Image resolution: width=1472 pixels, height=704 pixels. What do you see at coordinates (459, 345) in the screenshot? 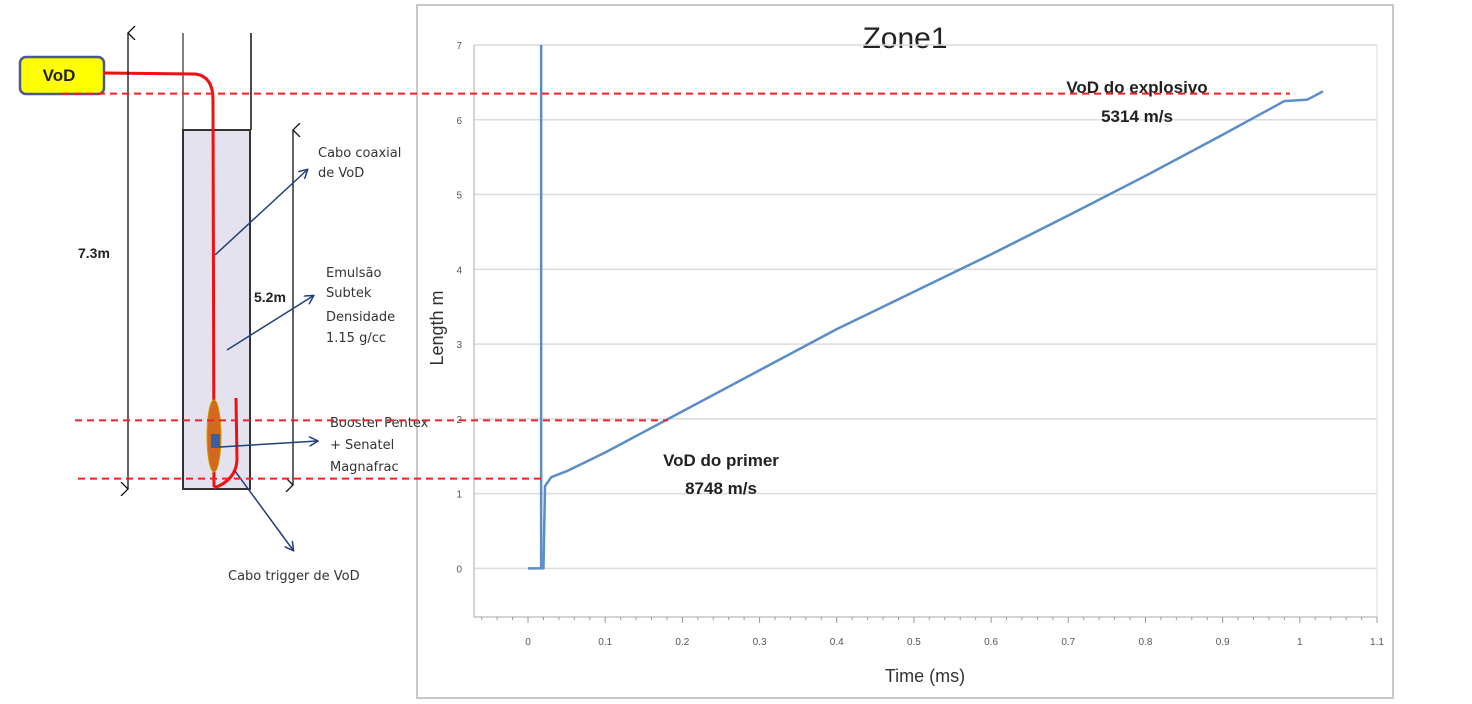
I see `y-tick-label: 3` at bounding box center [459, 345].